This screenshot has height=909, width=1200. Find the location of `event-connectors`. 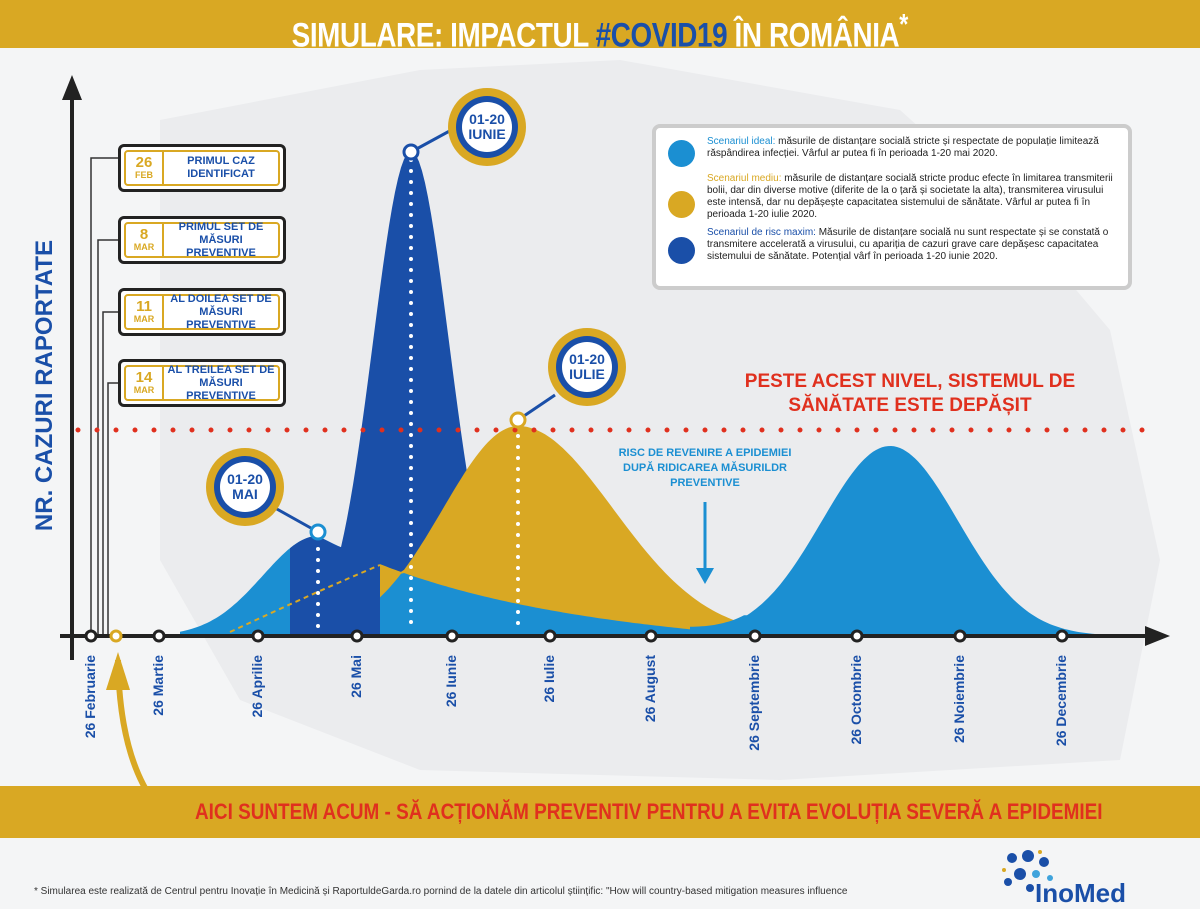

event-connectors is located at coordinates (104, 396).